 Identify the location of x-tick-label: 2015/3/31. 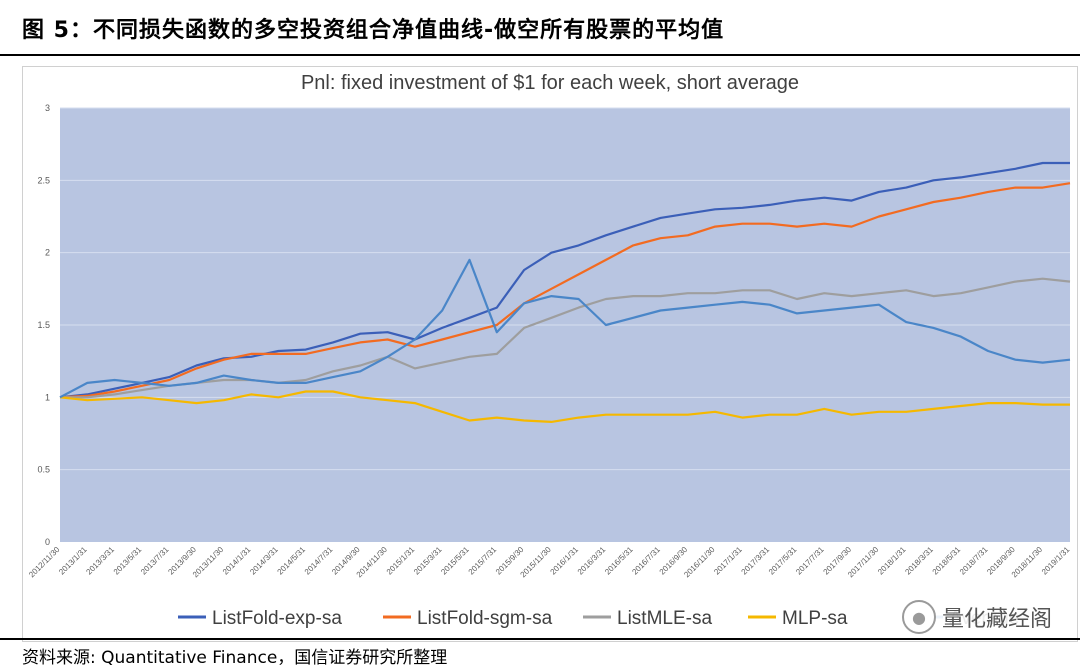
(428, 561).